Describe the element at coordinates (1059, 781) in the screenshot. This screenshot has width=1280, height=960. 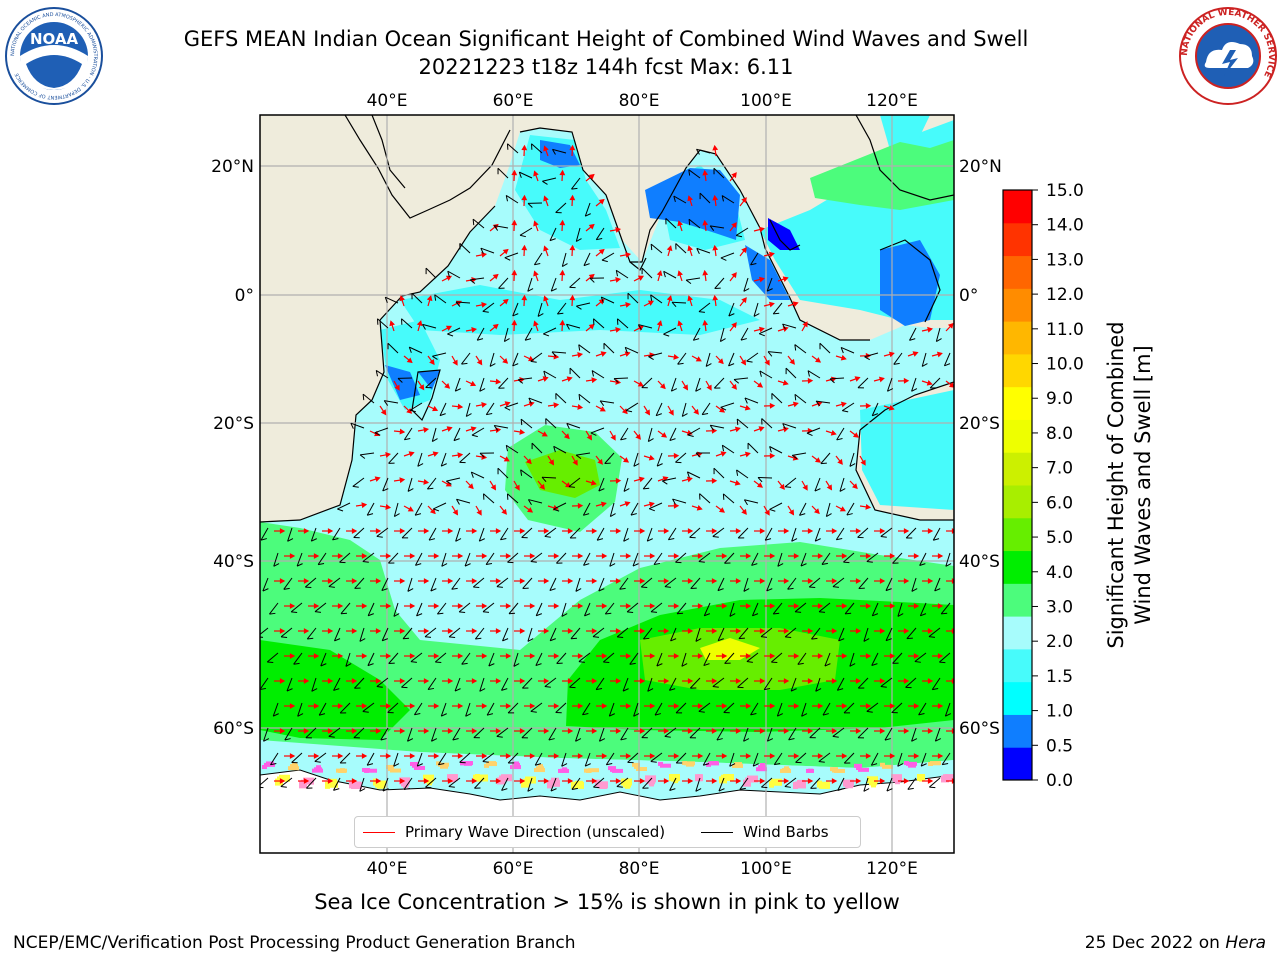
I see `colorbar-tick-0: 0.0` at that location.